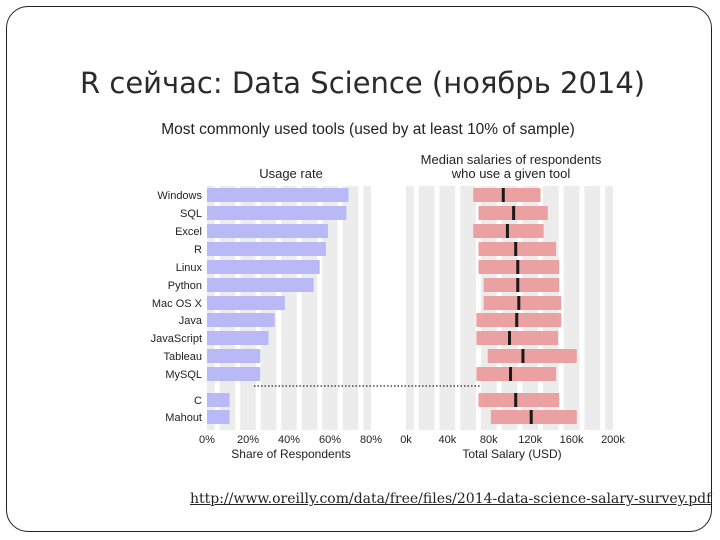  I want to click on tool-label: C, so click(198, 401).